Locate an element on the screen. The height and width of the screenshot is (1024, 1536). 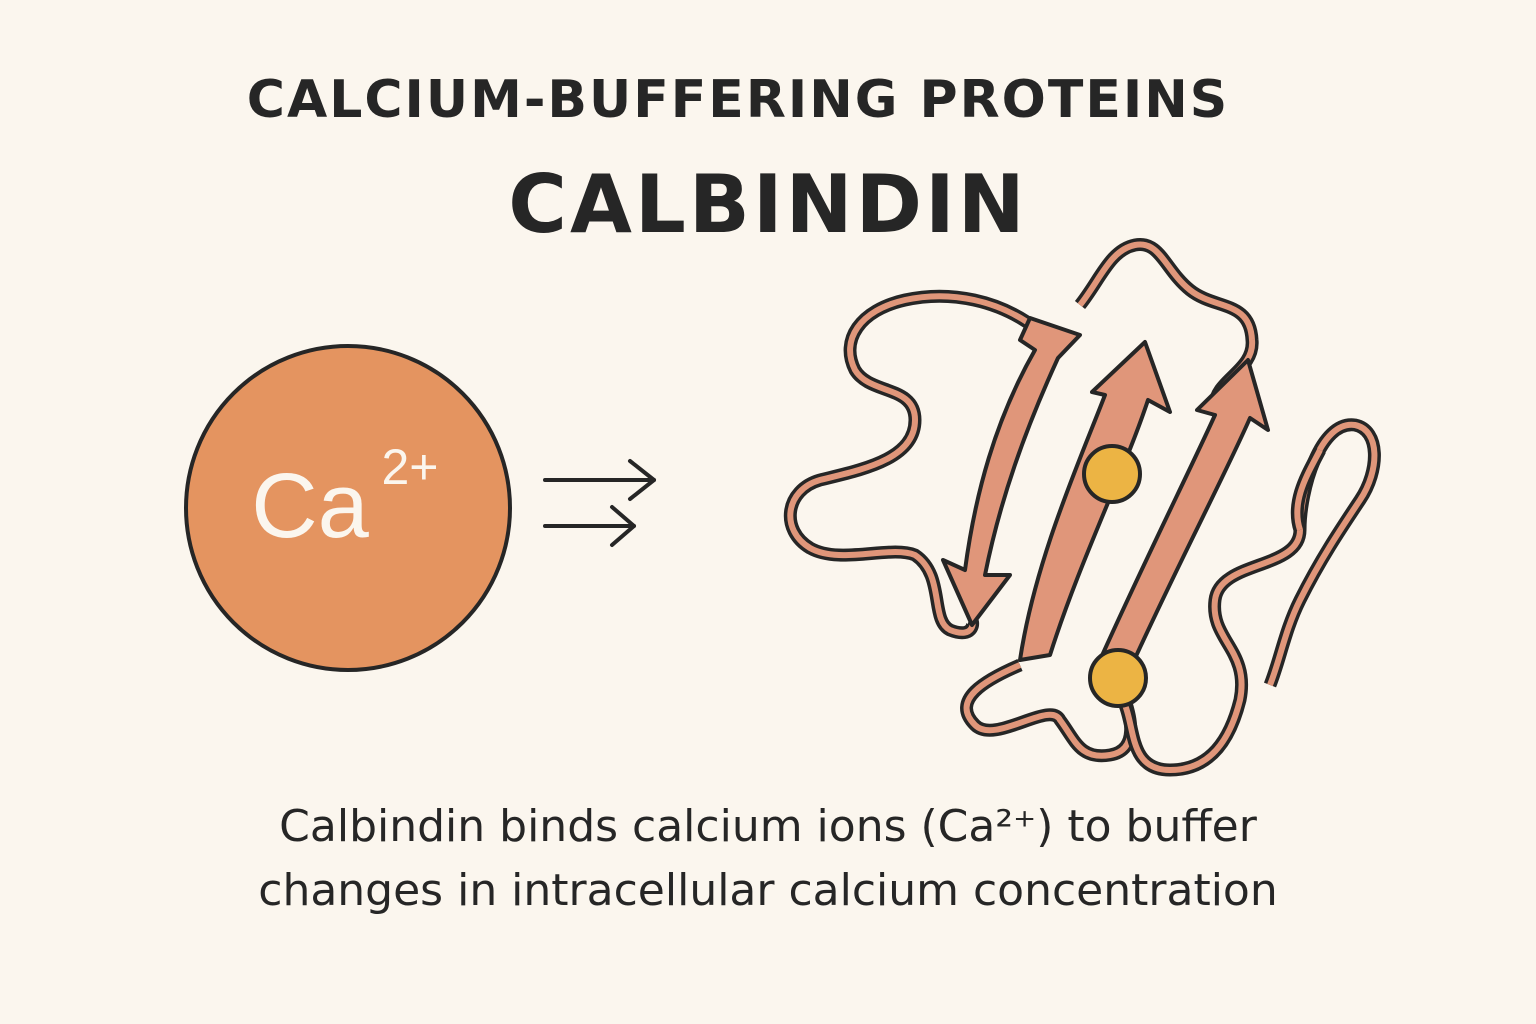
ion-symbol: Ca is located at coordinates (310, 506).